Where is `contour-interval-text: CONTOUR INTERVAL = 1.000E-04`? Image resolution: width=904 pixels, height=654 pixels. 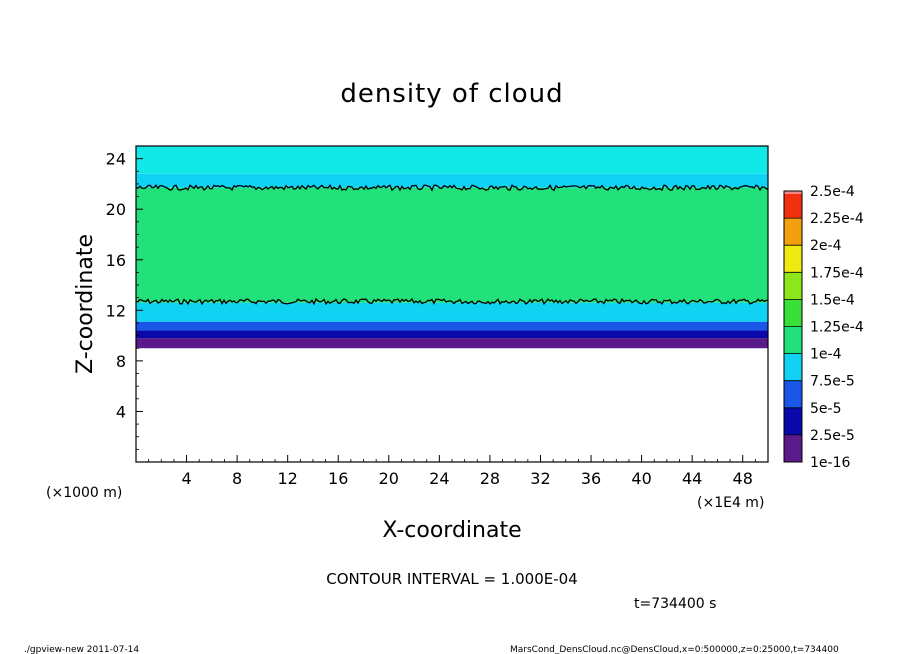 contour-interval-text: CONTOUR INTERVAL = 1.000E-04 is located at coordinates (451, 579).